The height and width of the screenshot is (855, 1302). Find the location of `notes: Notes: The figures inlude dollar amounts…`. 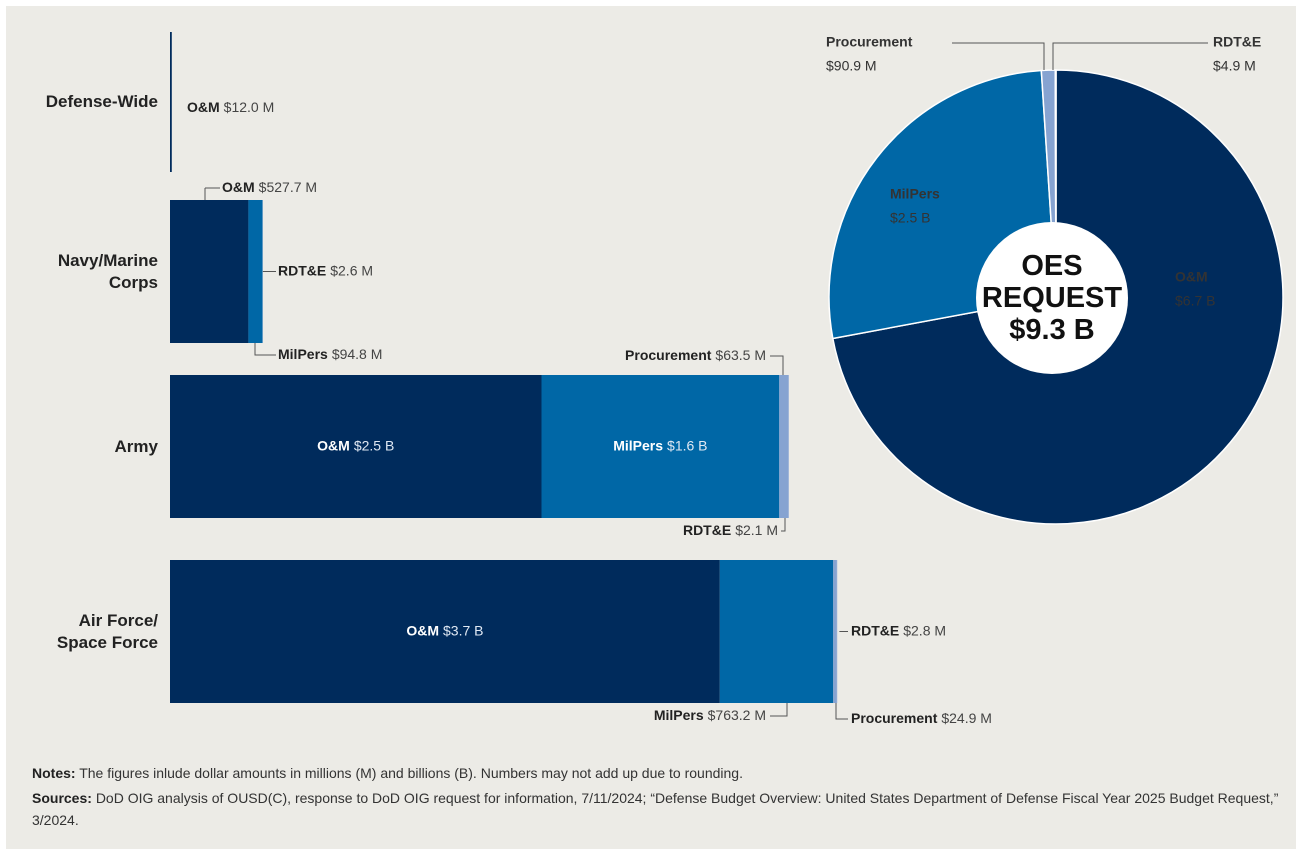

notes: Notes: The figures inlude dollar amounts… is located at coordinates (657, 773).